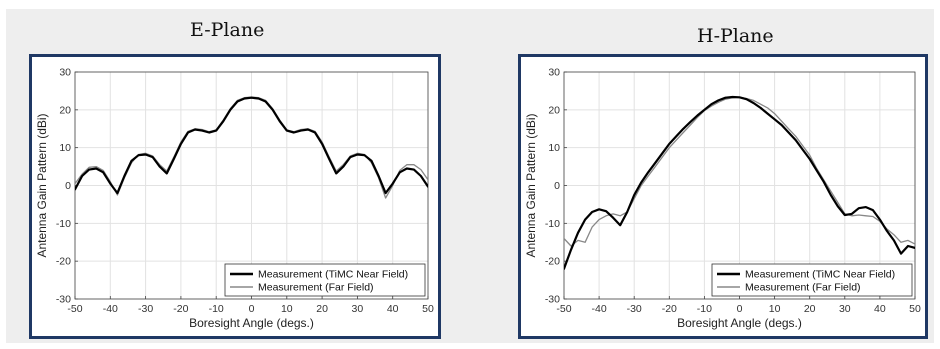 This screenshot has height=349, width=940. I want to click on h-plane-y-tick-label: -30, so click(552, 300).